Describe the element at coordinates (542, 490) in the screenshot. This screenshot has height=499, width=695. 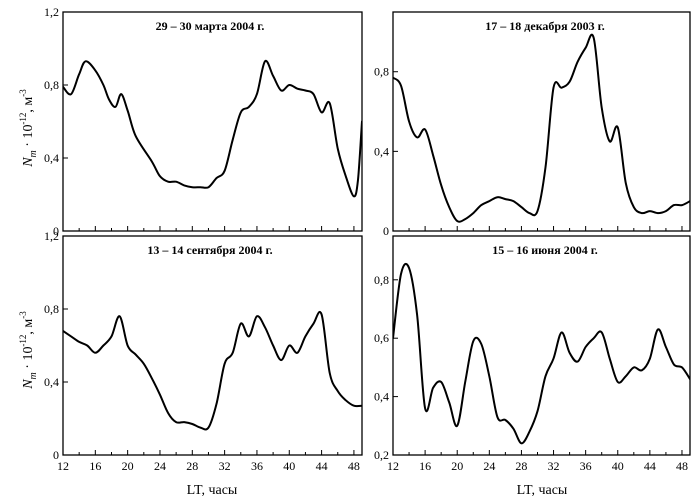
I see `x-axis-title-right: LT, часы` at that location.